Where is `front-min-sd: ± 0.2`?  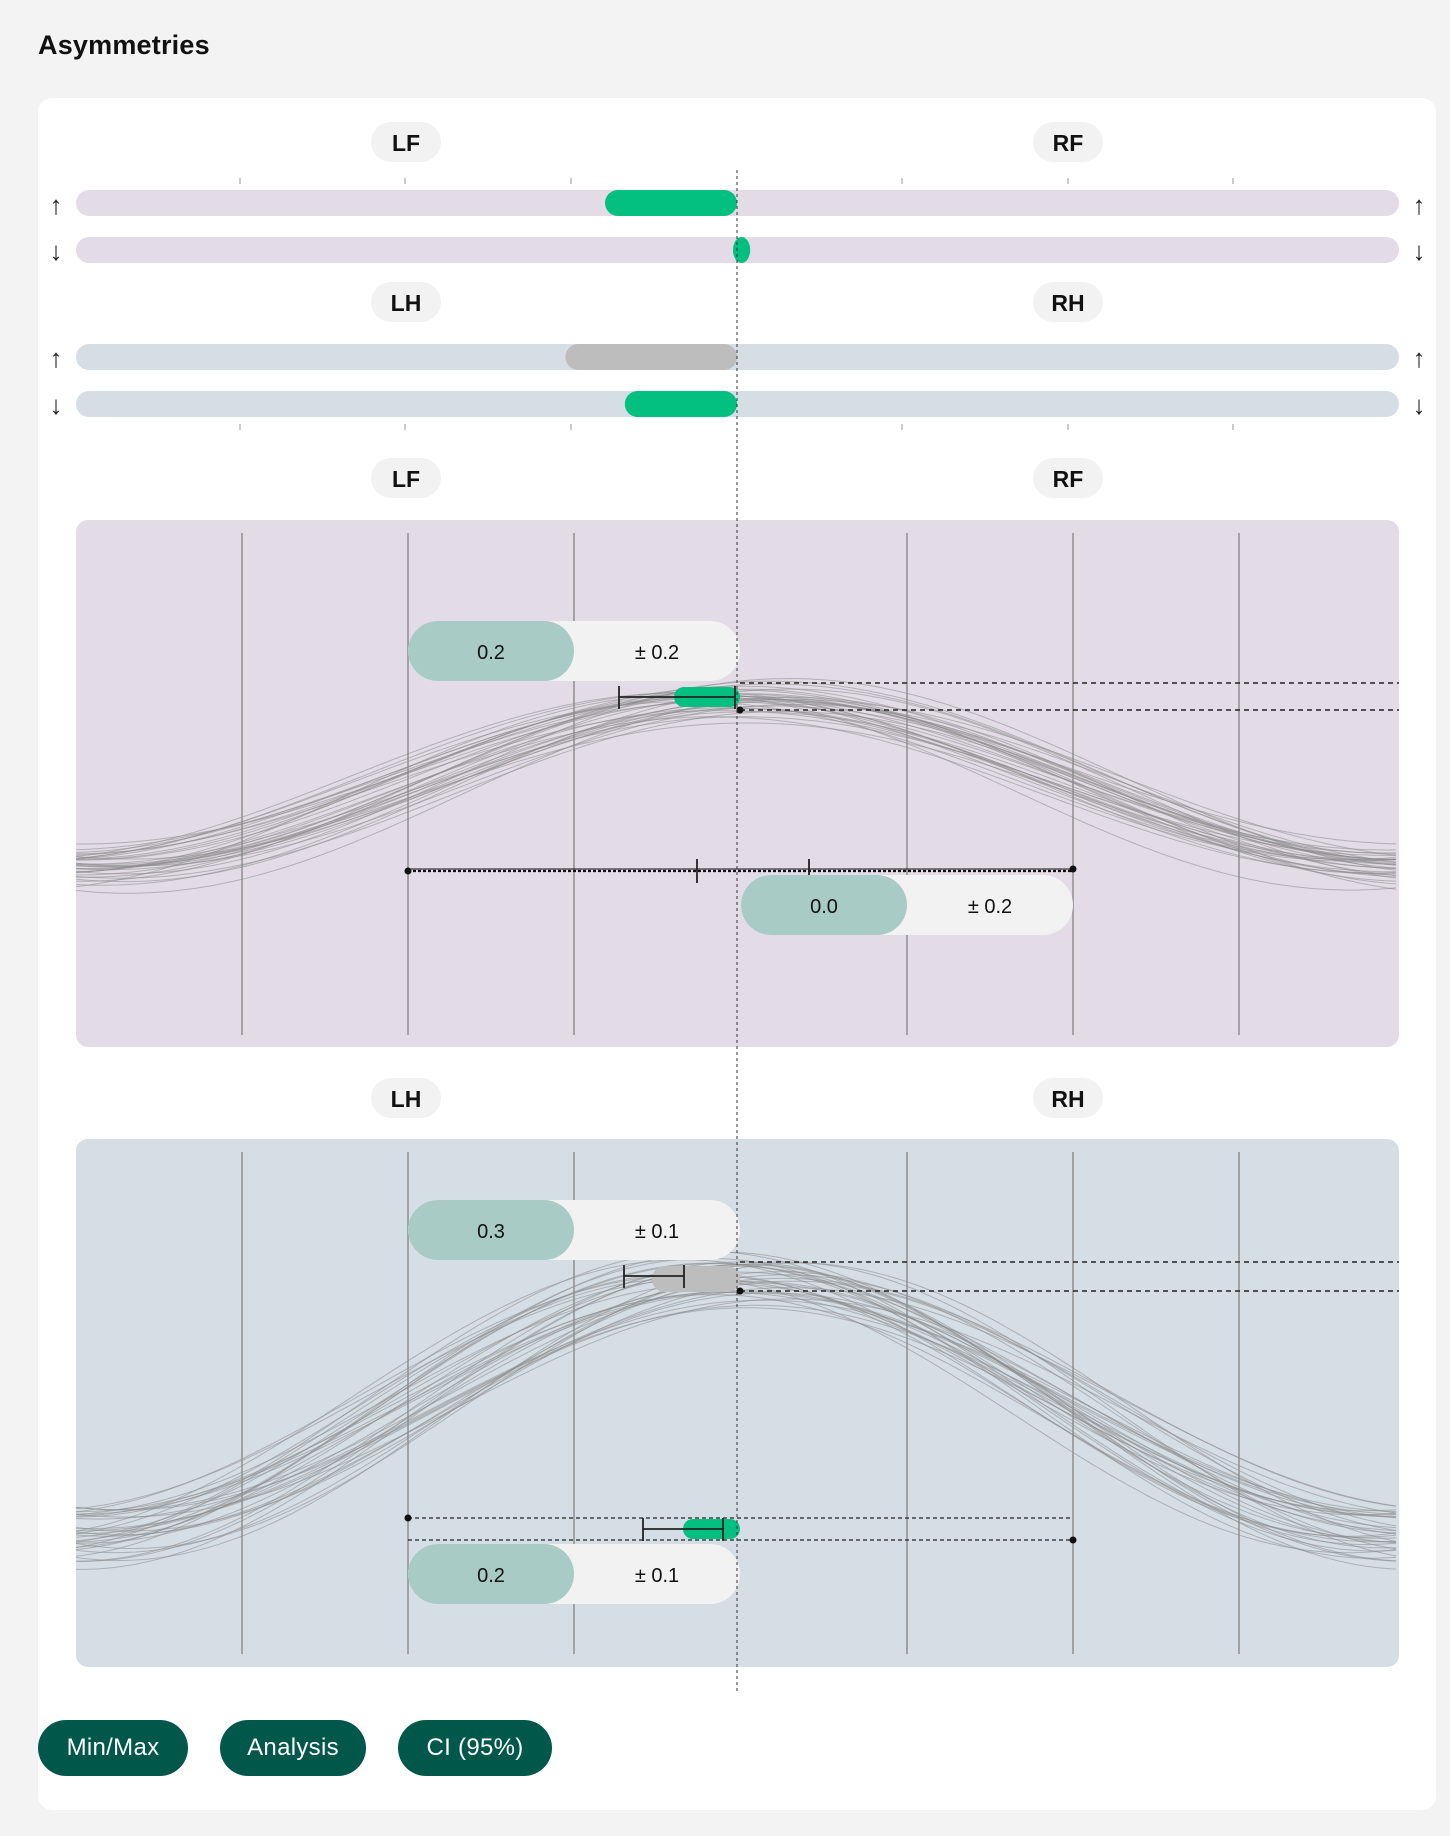
front-min-sd: ± 0.2 is located at coordinates (990, 907).